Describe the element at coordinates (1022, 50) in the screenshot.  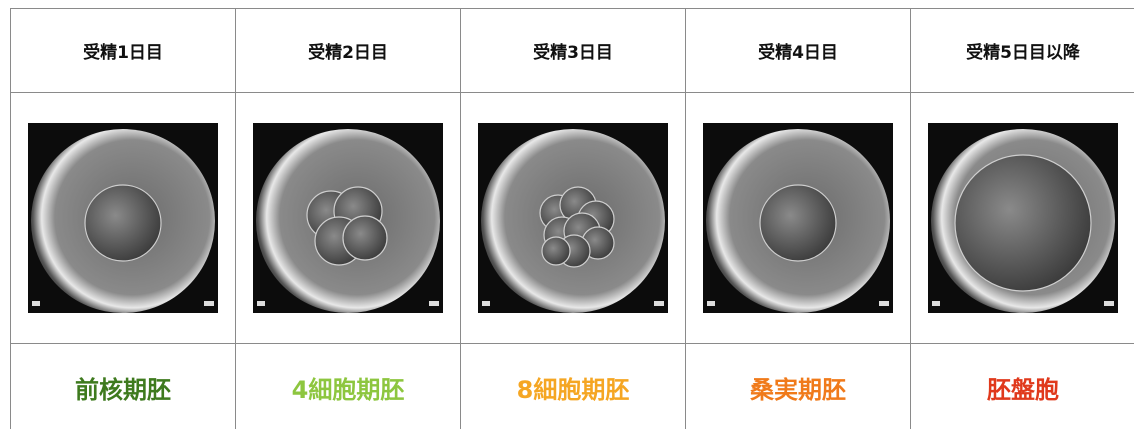
I see `header-cell: 受精5日目以降` at that location.